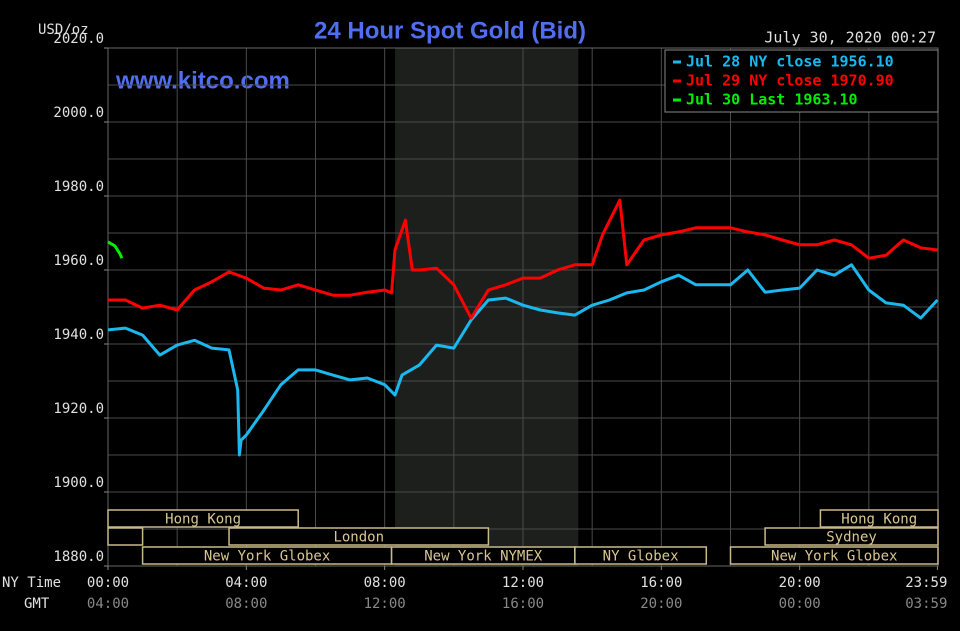  Describe the element at coordinates (78, 261) in the screenshot. I see `y-tick-label: 1960.0` at that location.